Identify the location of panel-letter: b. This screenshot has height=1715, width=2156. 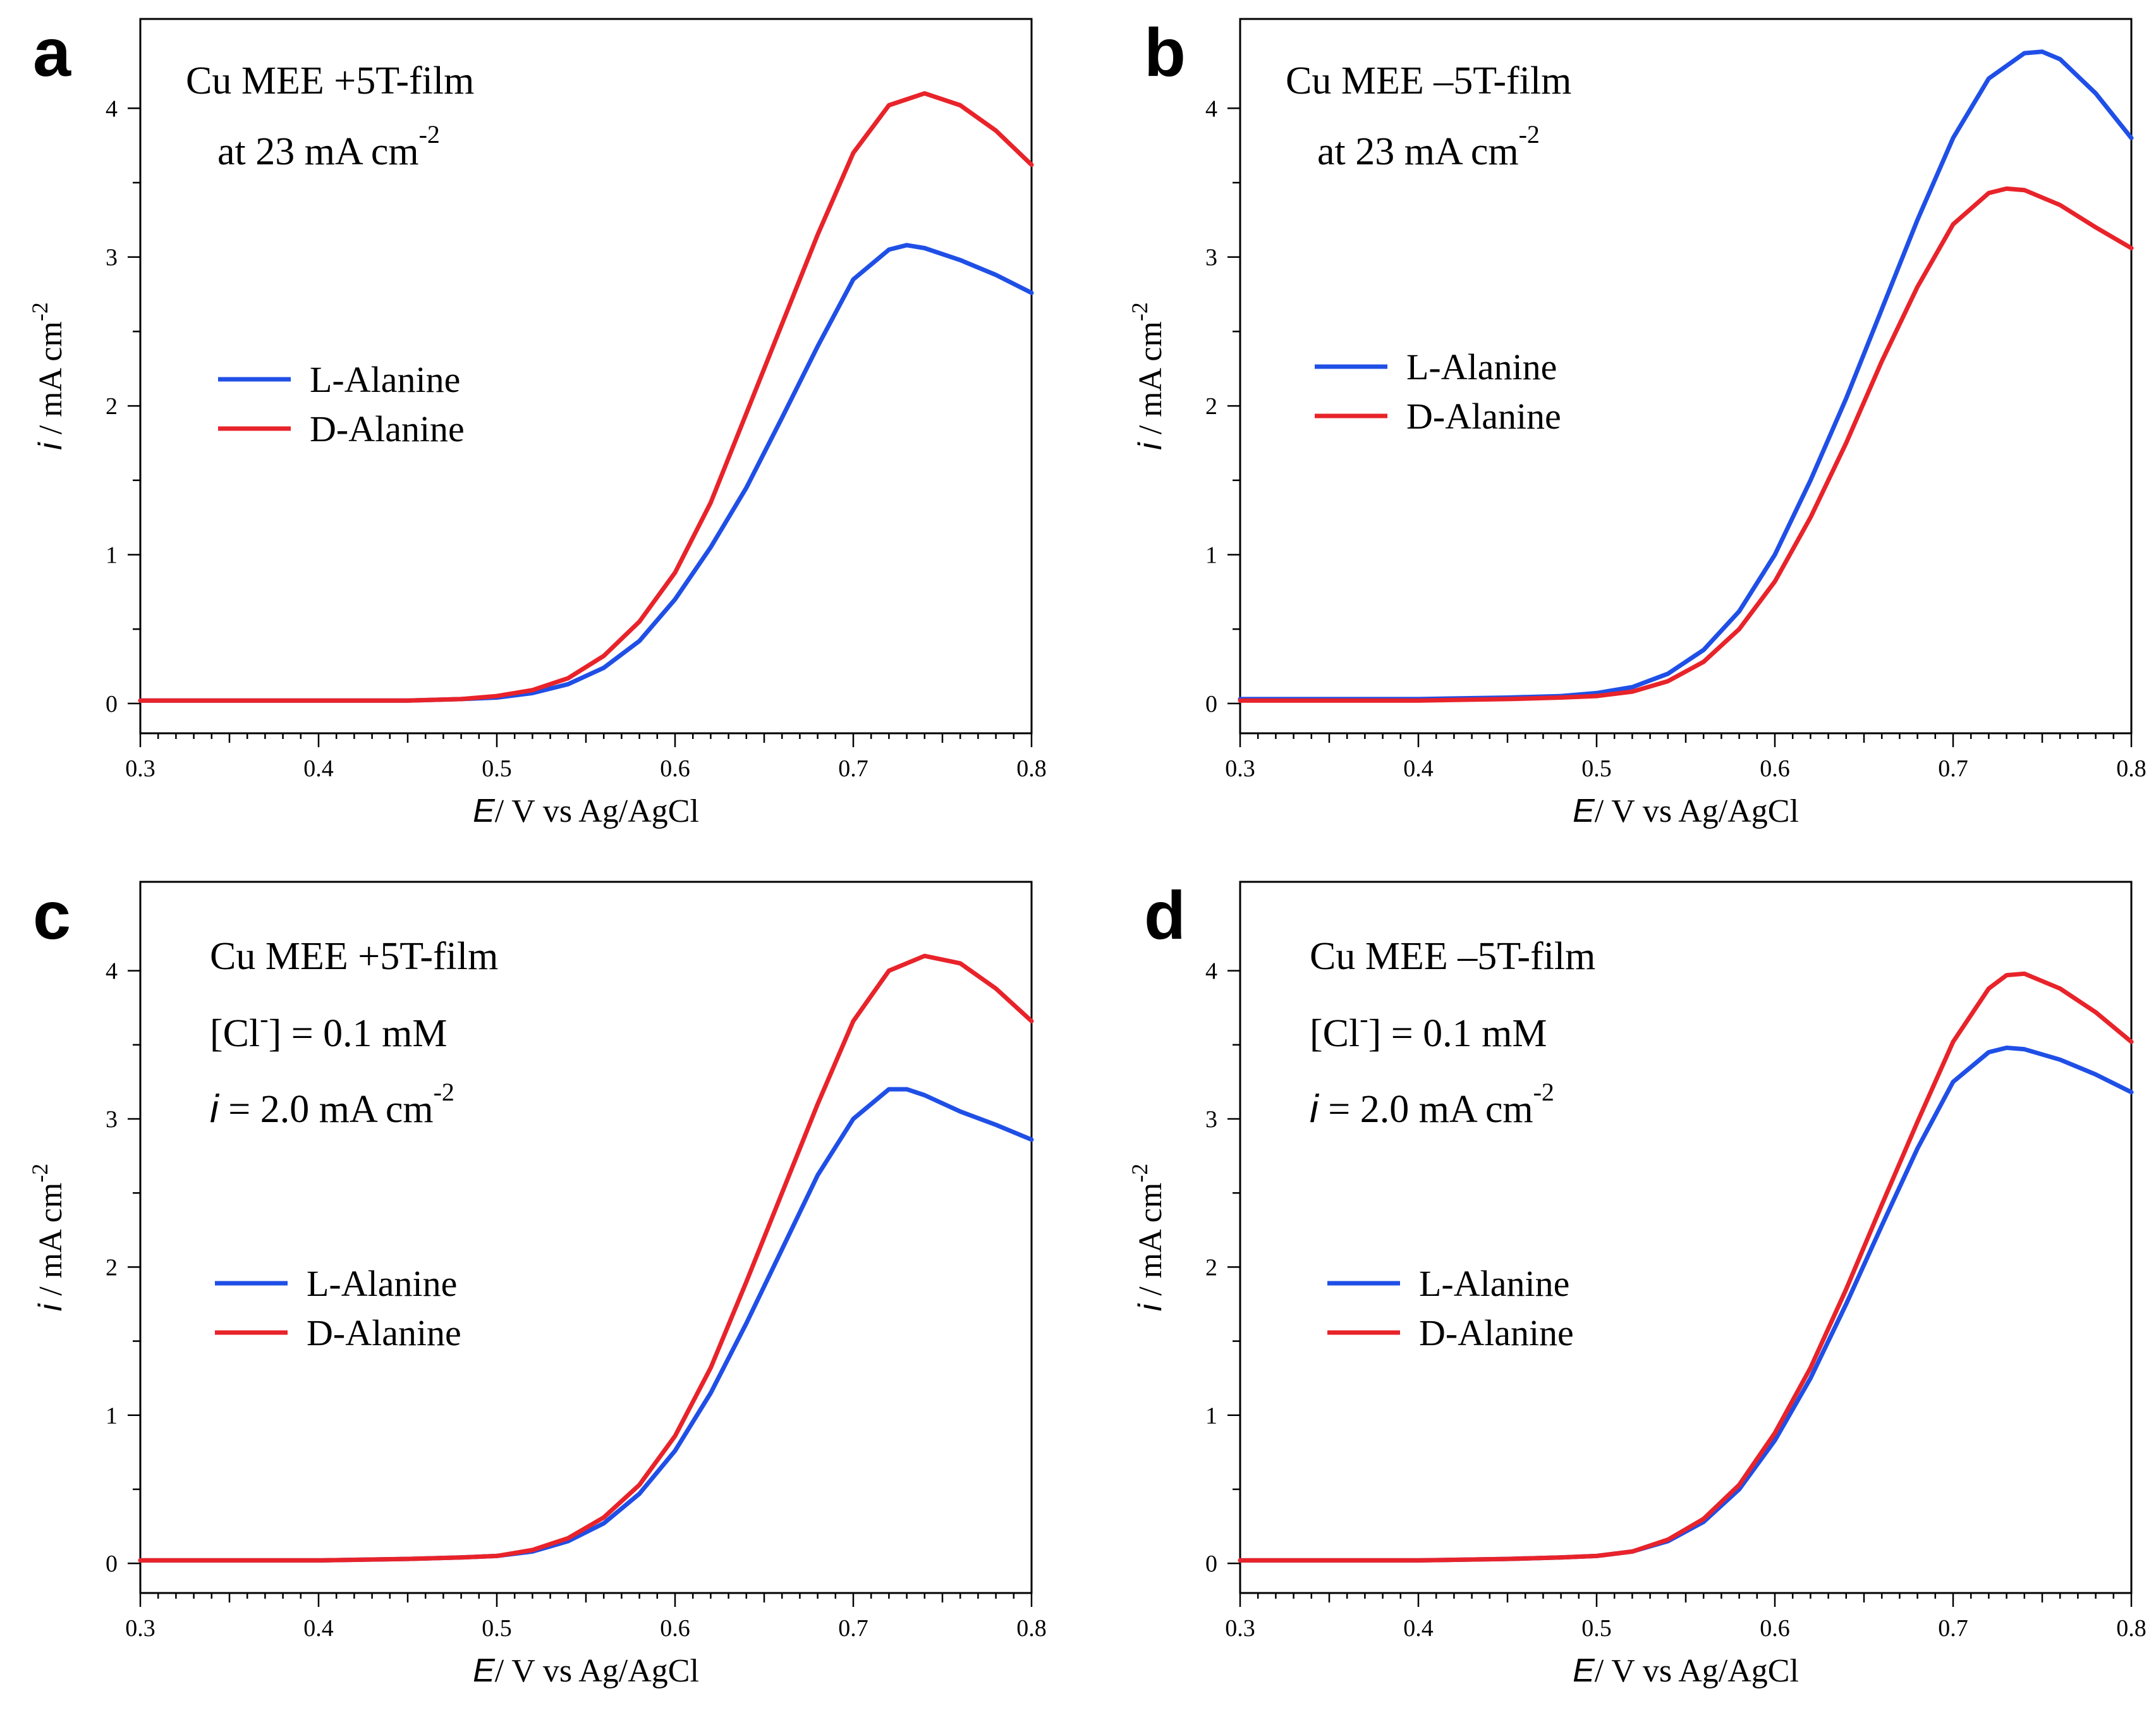
(1165, 52).